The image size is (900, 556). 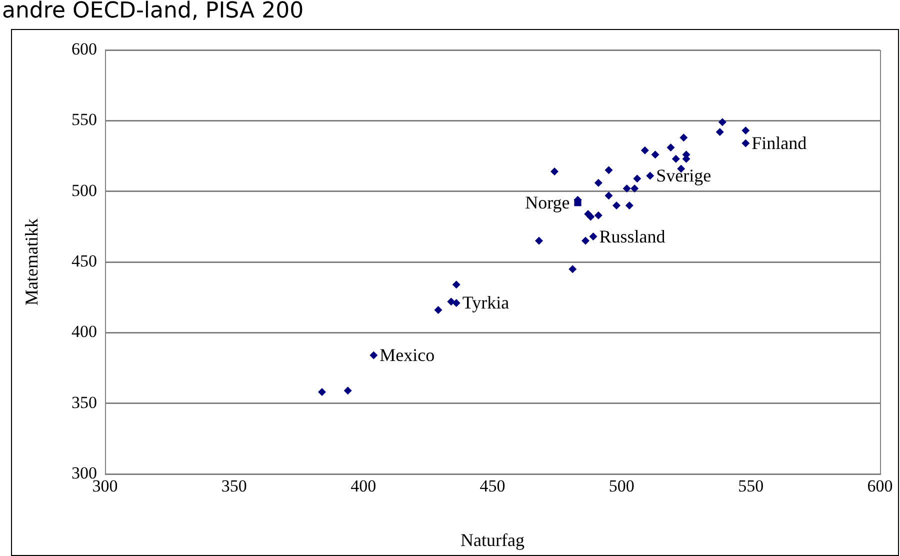 What do you see at coordinates (779, 143) in the screenshot?
I see `annotation: Finland` at bounding box center [779, 143].